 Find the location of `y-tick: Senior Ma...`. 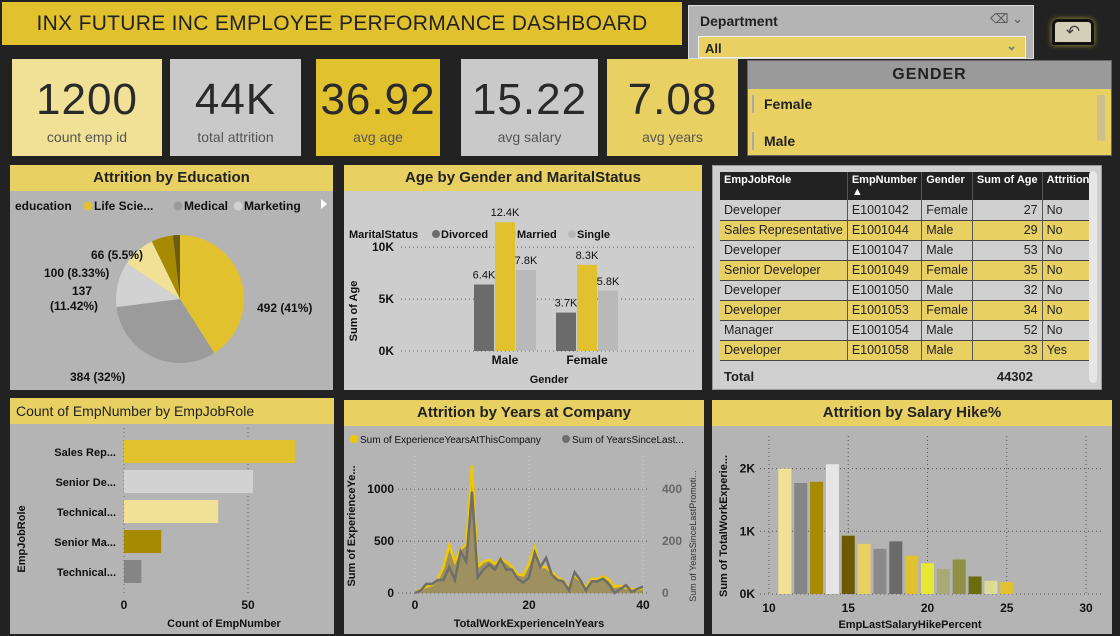

y-tick: Senior Ma... is located at coordinates (85, 543).